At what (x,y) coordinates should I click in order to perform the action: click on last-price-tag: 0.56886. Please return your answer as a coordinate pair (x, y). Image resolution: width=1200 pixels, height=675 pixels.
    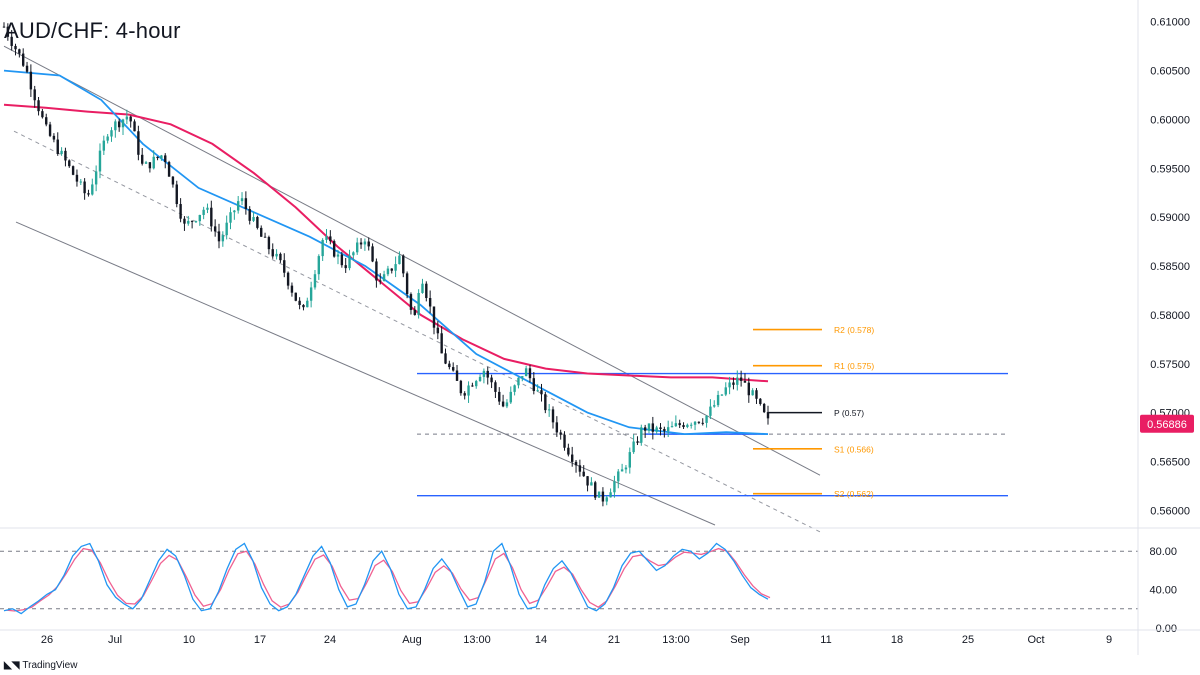
    Looking at the image, I should click on (1167, 423).